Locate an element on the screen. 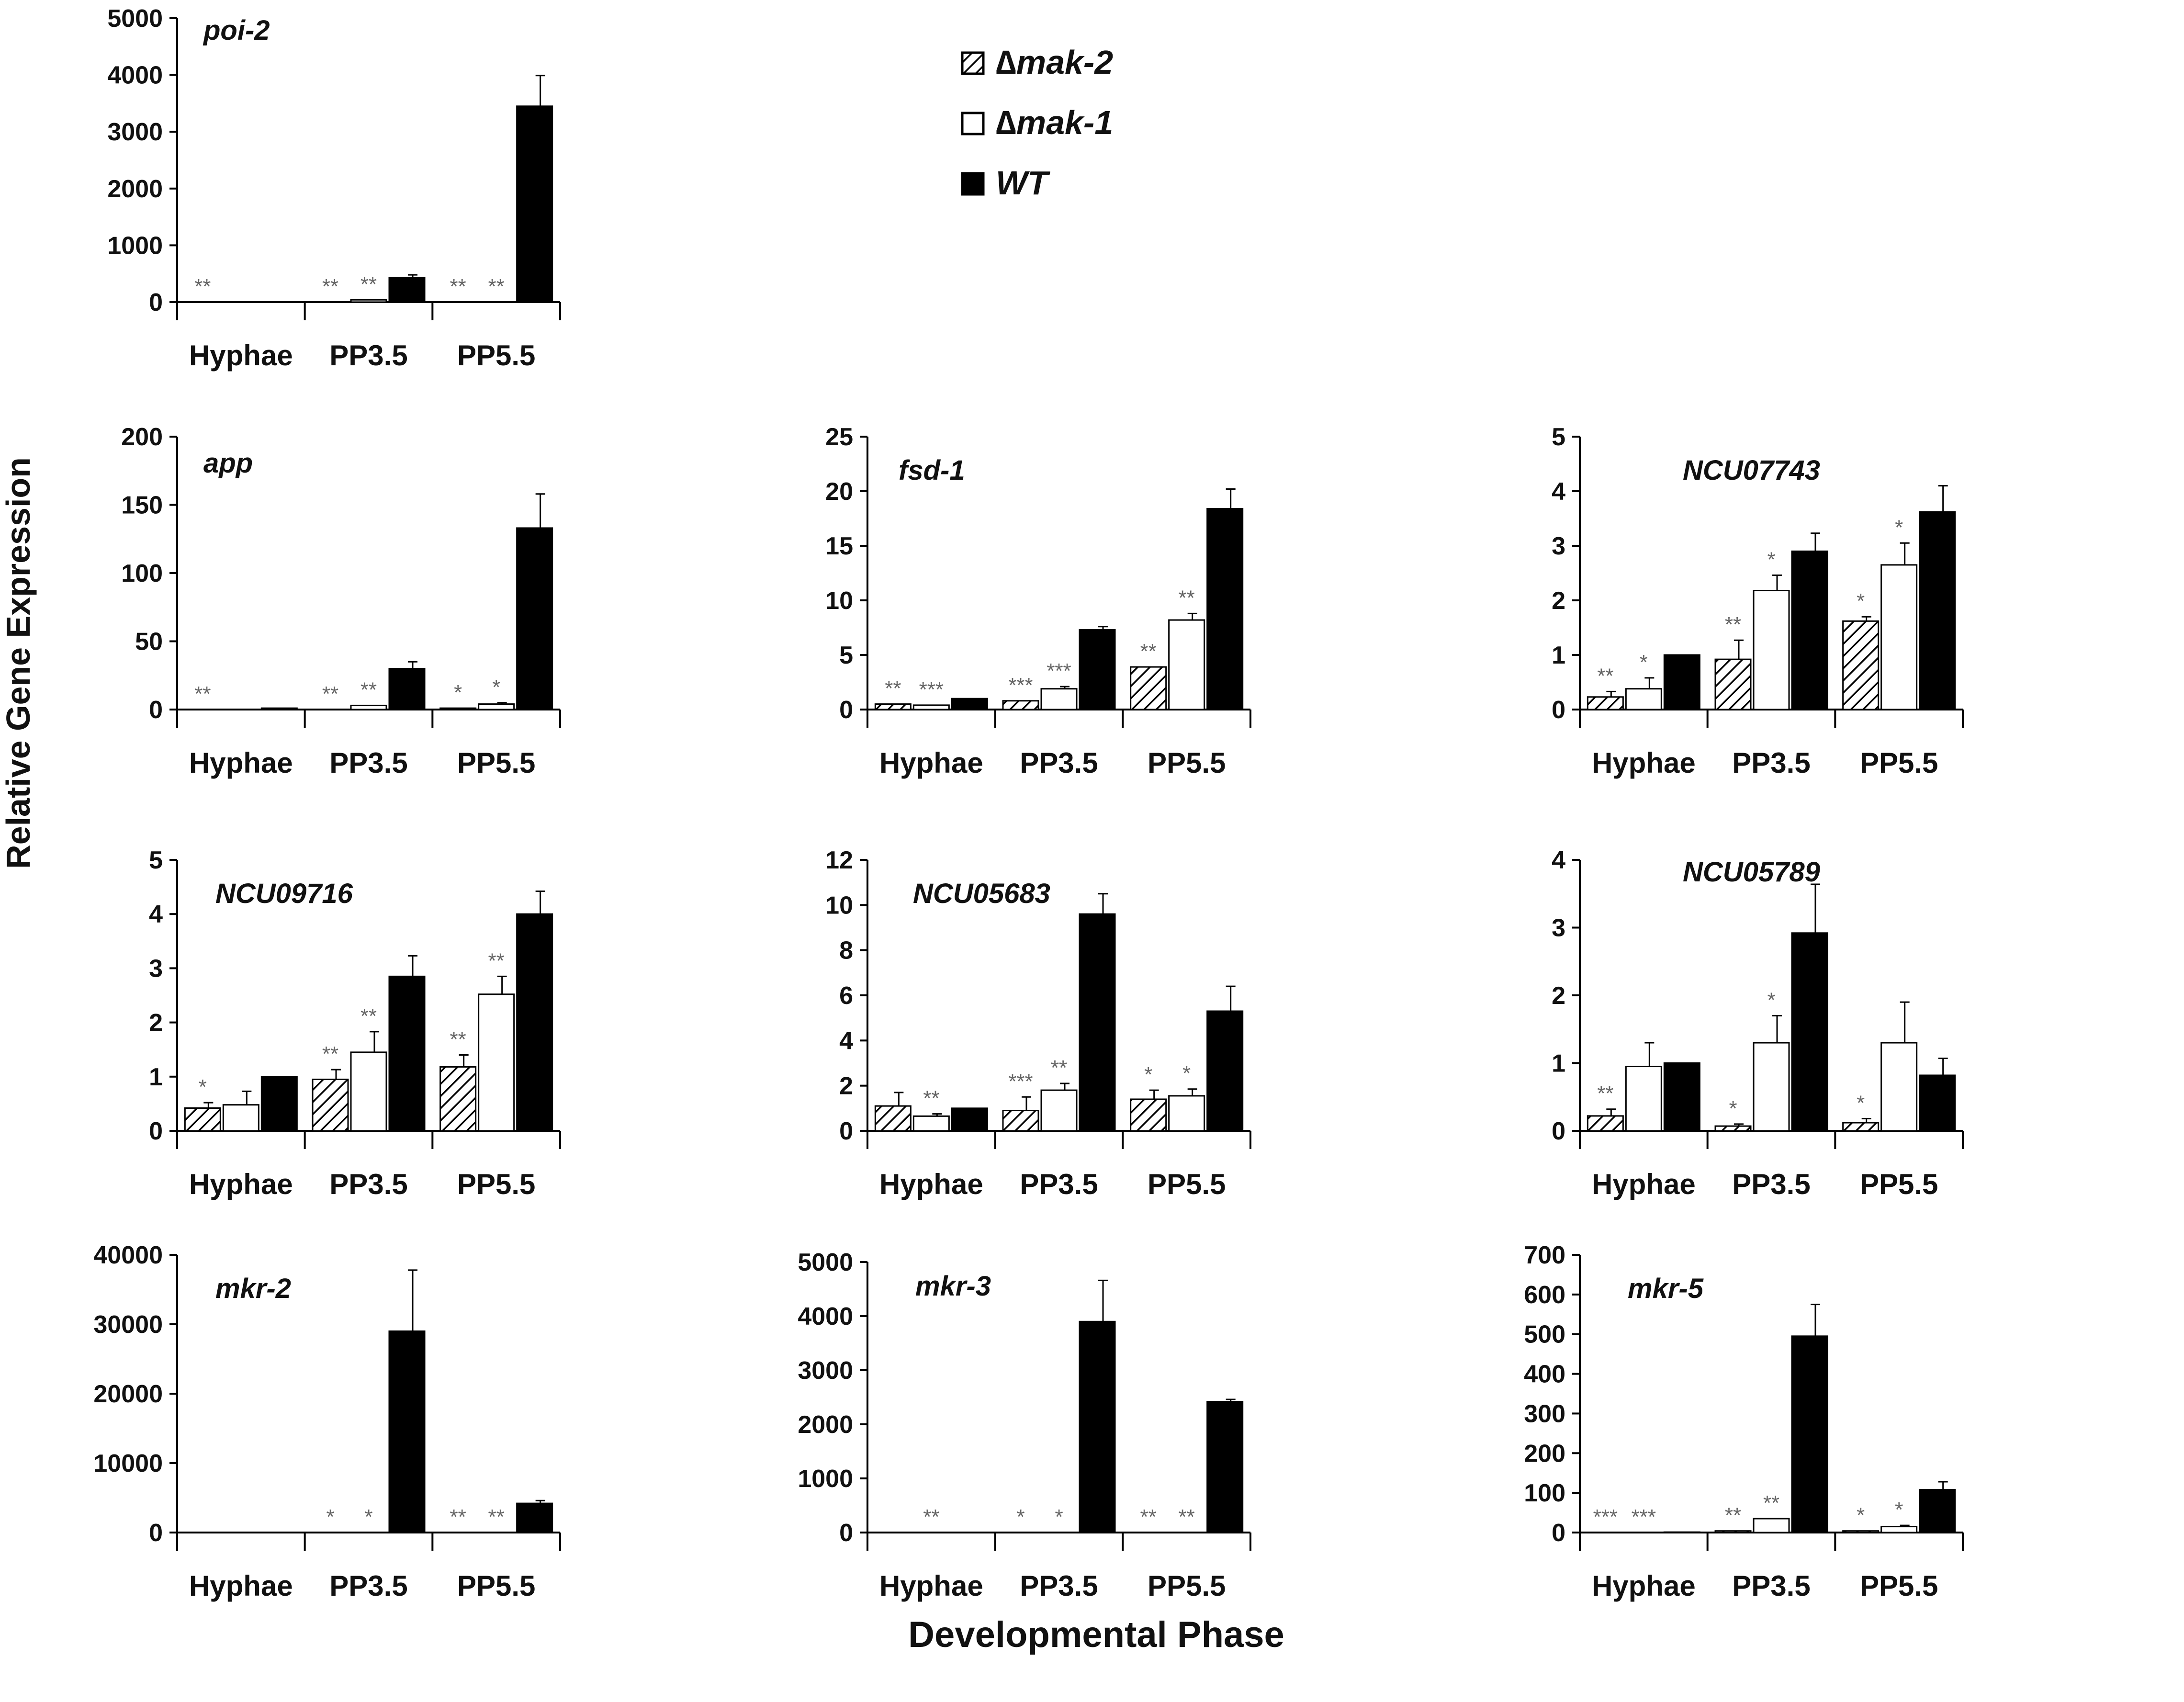 The width and height of the screenshot is (2184, 1702). panel-title-ncu05789: NCU05789 is located at coordinates (1751, 872).